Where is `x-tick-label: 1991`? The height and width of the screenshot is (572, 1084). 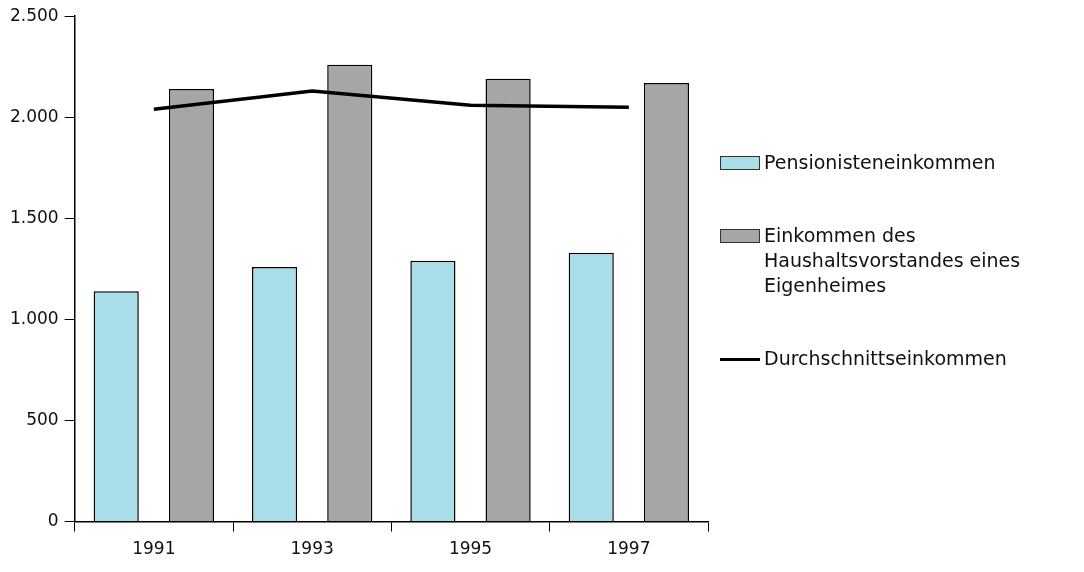
x-tick-label: 1991 is located at coordinates (154, 548).